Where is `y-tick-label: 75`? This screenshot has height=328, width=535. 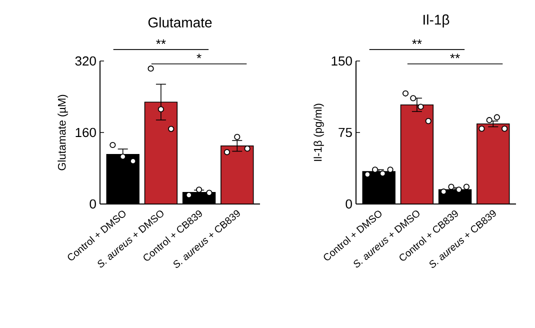
y-tick-label: 75 is located at coordinates (345, 133).